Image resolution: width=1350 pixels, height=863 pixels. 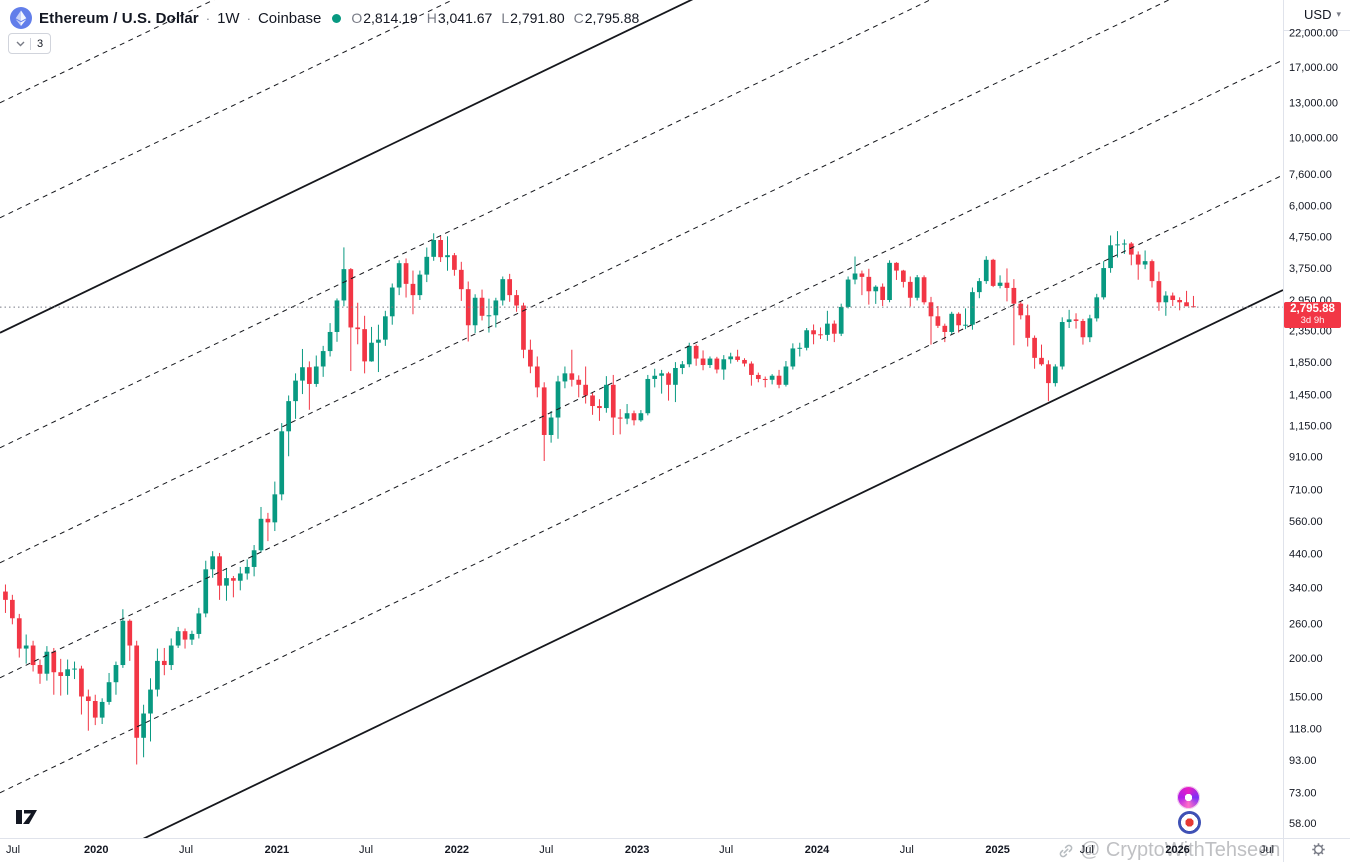 What do you see at coordinates (228, 18) in the screenshot?
I see `interval-label: 1W` at bounding box center [228, 18].